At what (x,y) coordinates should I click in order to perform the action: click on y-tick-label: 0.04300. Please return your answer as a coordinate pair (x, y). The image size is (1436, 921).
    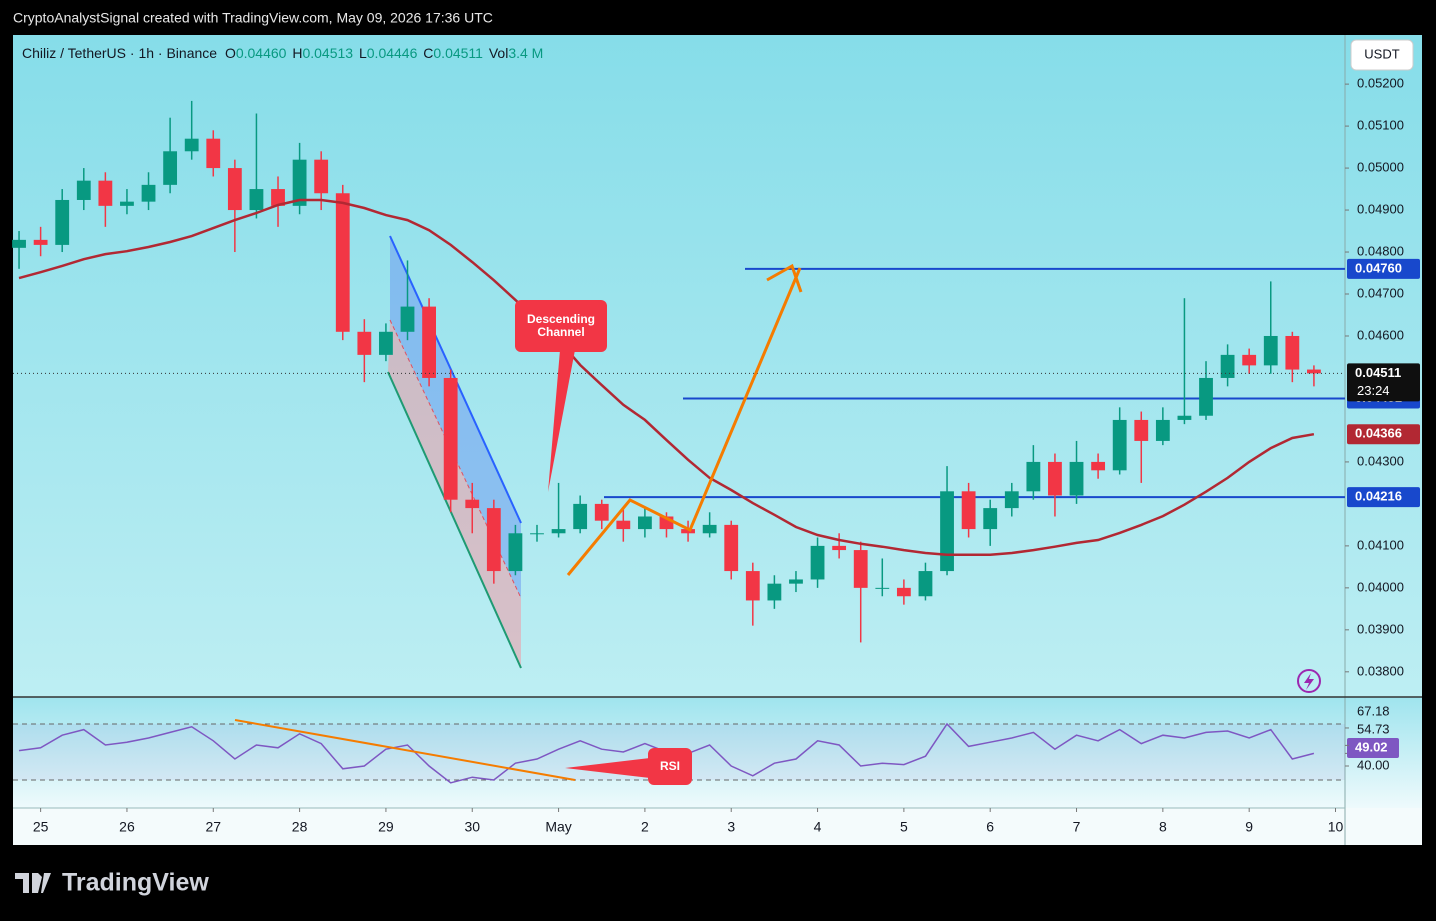
    Looking at the image, I should click on (1380, 460).